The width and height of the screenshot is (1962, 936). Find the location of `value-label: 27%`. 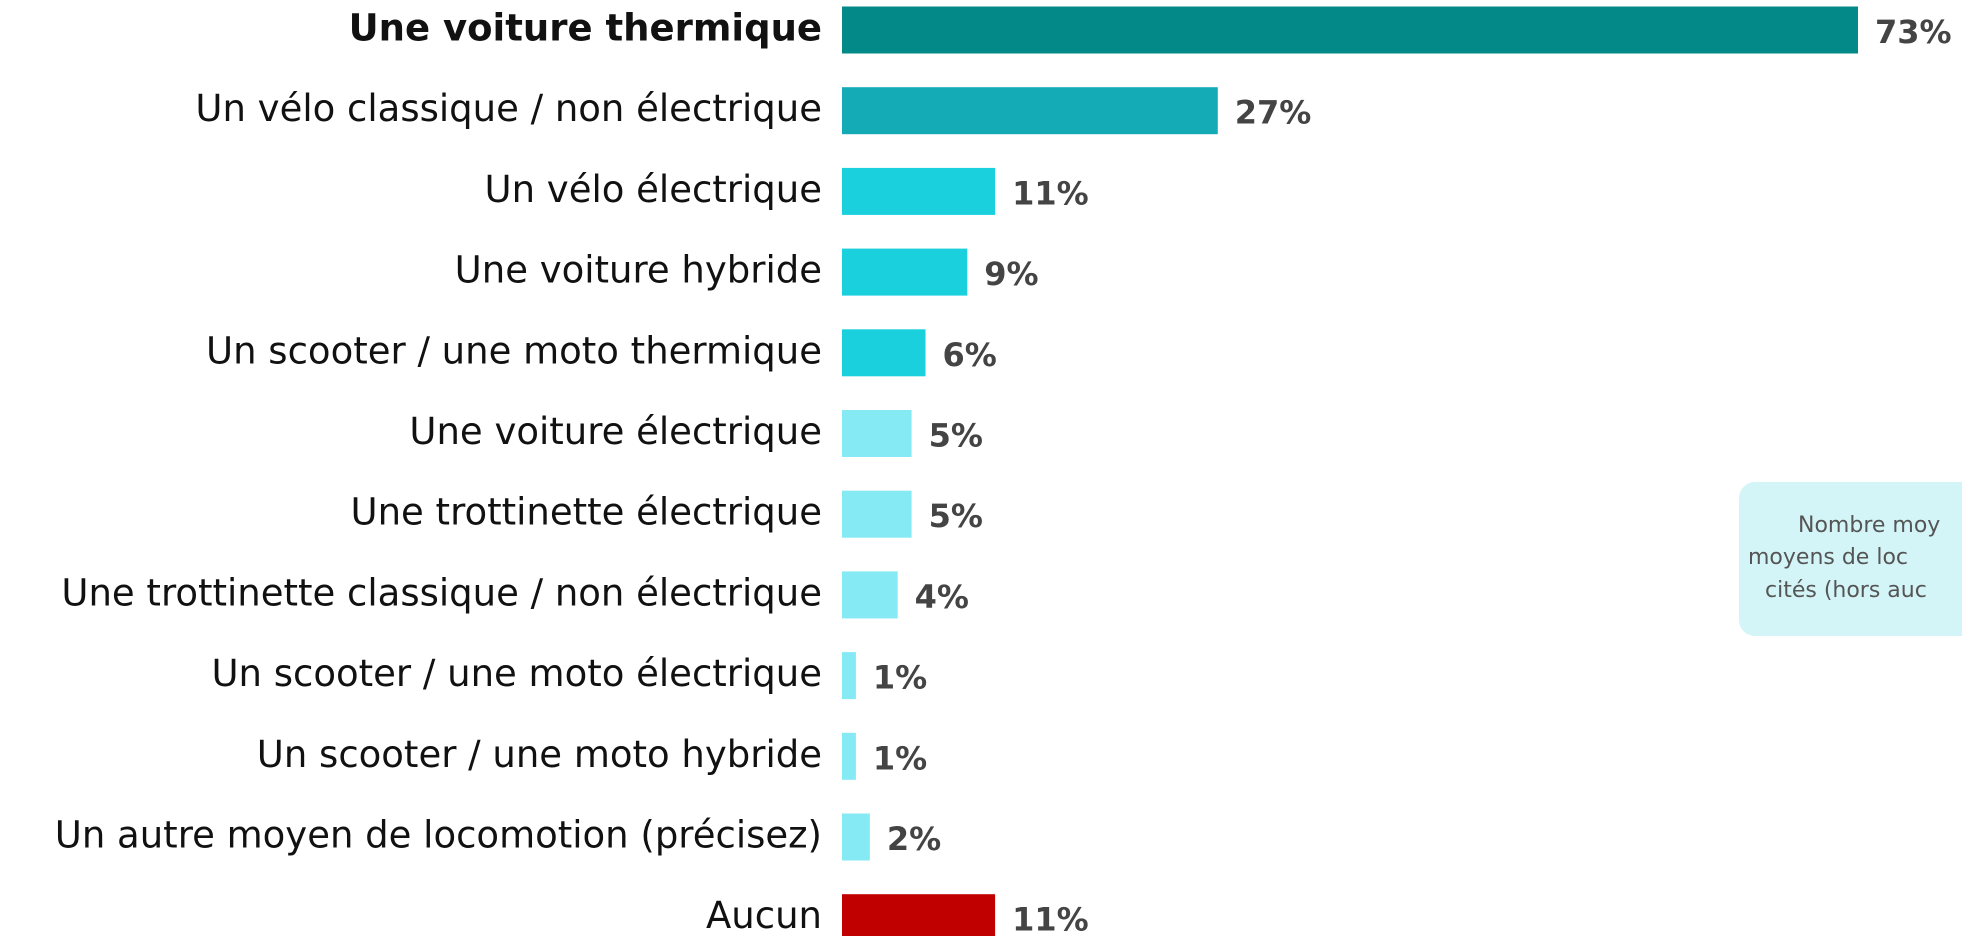

value-label: 27% is located at coordinates (1273, 113).